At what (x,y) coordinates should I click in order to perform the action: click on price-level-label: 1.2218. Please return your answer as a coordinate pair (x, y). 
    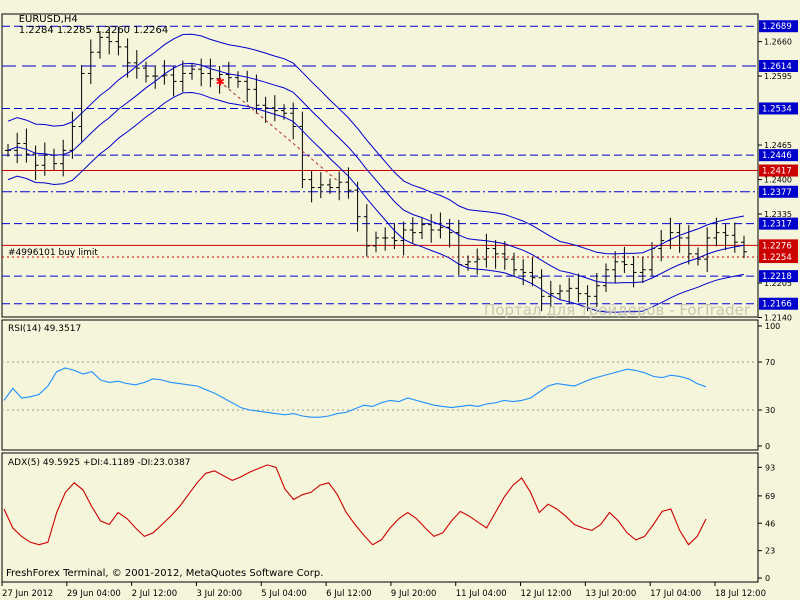
    Looking at the image, I should click on (777, 277).